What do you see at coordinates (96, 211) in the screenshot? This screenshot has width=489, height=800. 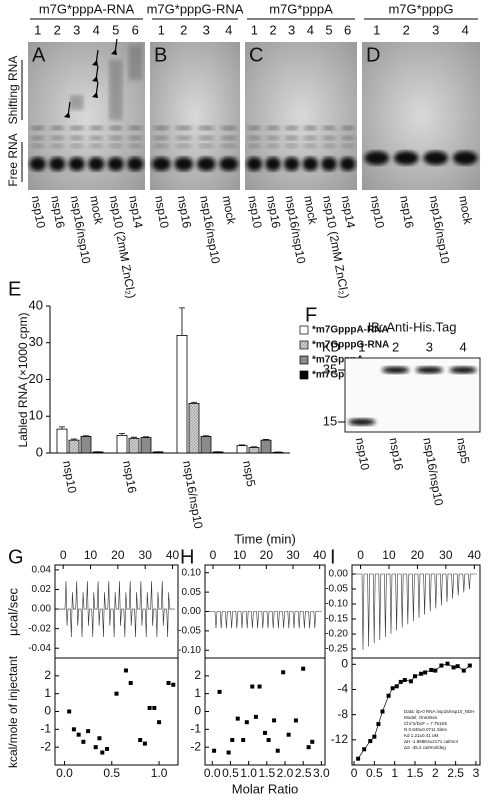 I see `lane-label: mock` at bounding box center [96, 211].